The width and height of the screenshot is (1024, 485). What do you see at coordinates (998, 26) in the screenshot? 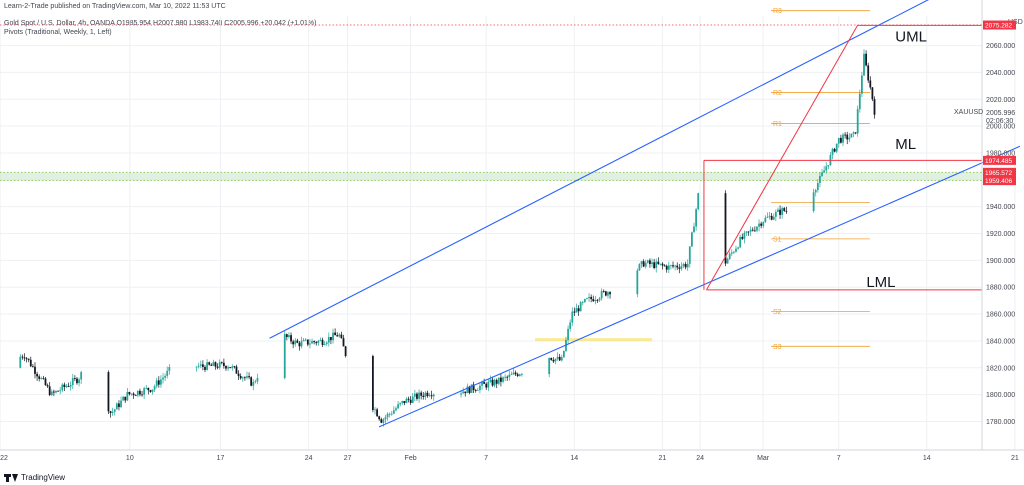
I see `price-label-text: 2075.282` at bounding box center [998, 26].